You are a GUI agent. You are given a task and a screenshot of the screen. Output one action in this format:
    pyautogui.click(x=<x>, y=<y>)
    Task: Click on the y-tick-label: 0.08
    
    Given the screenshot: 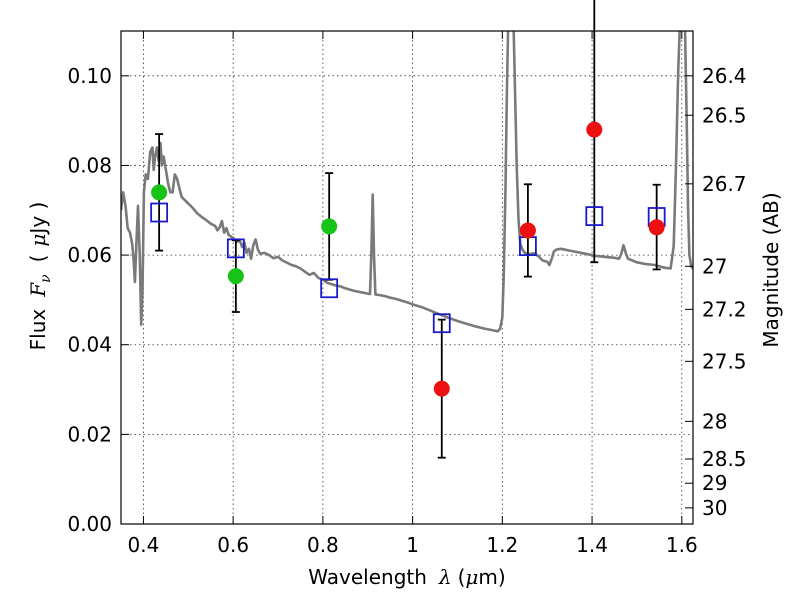 What is the action you would take?
    pyautogui.click(x=89, y=165)
    